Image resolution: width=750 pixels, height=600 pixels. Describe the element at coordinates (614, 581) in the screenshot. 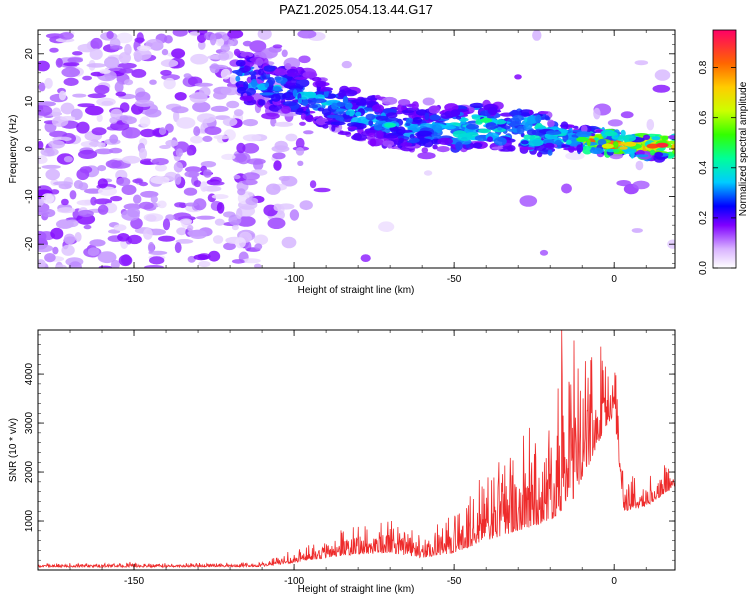

I see `x-tick-label: 0` at that location.